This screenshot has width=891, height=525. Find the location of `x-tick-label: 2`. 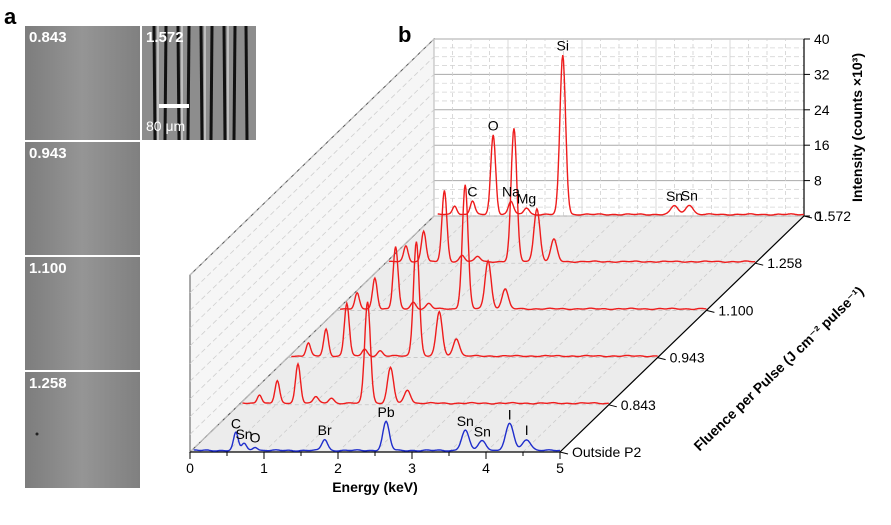

x-tick-label: 2 is located at coordinates (338, 468).